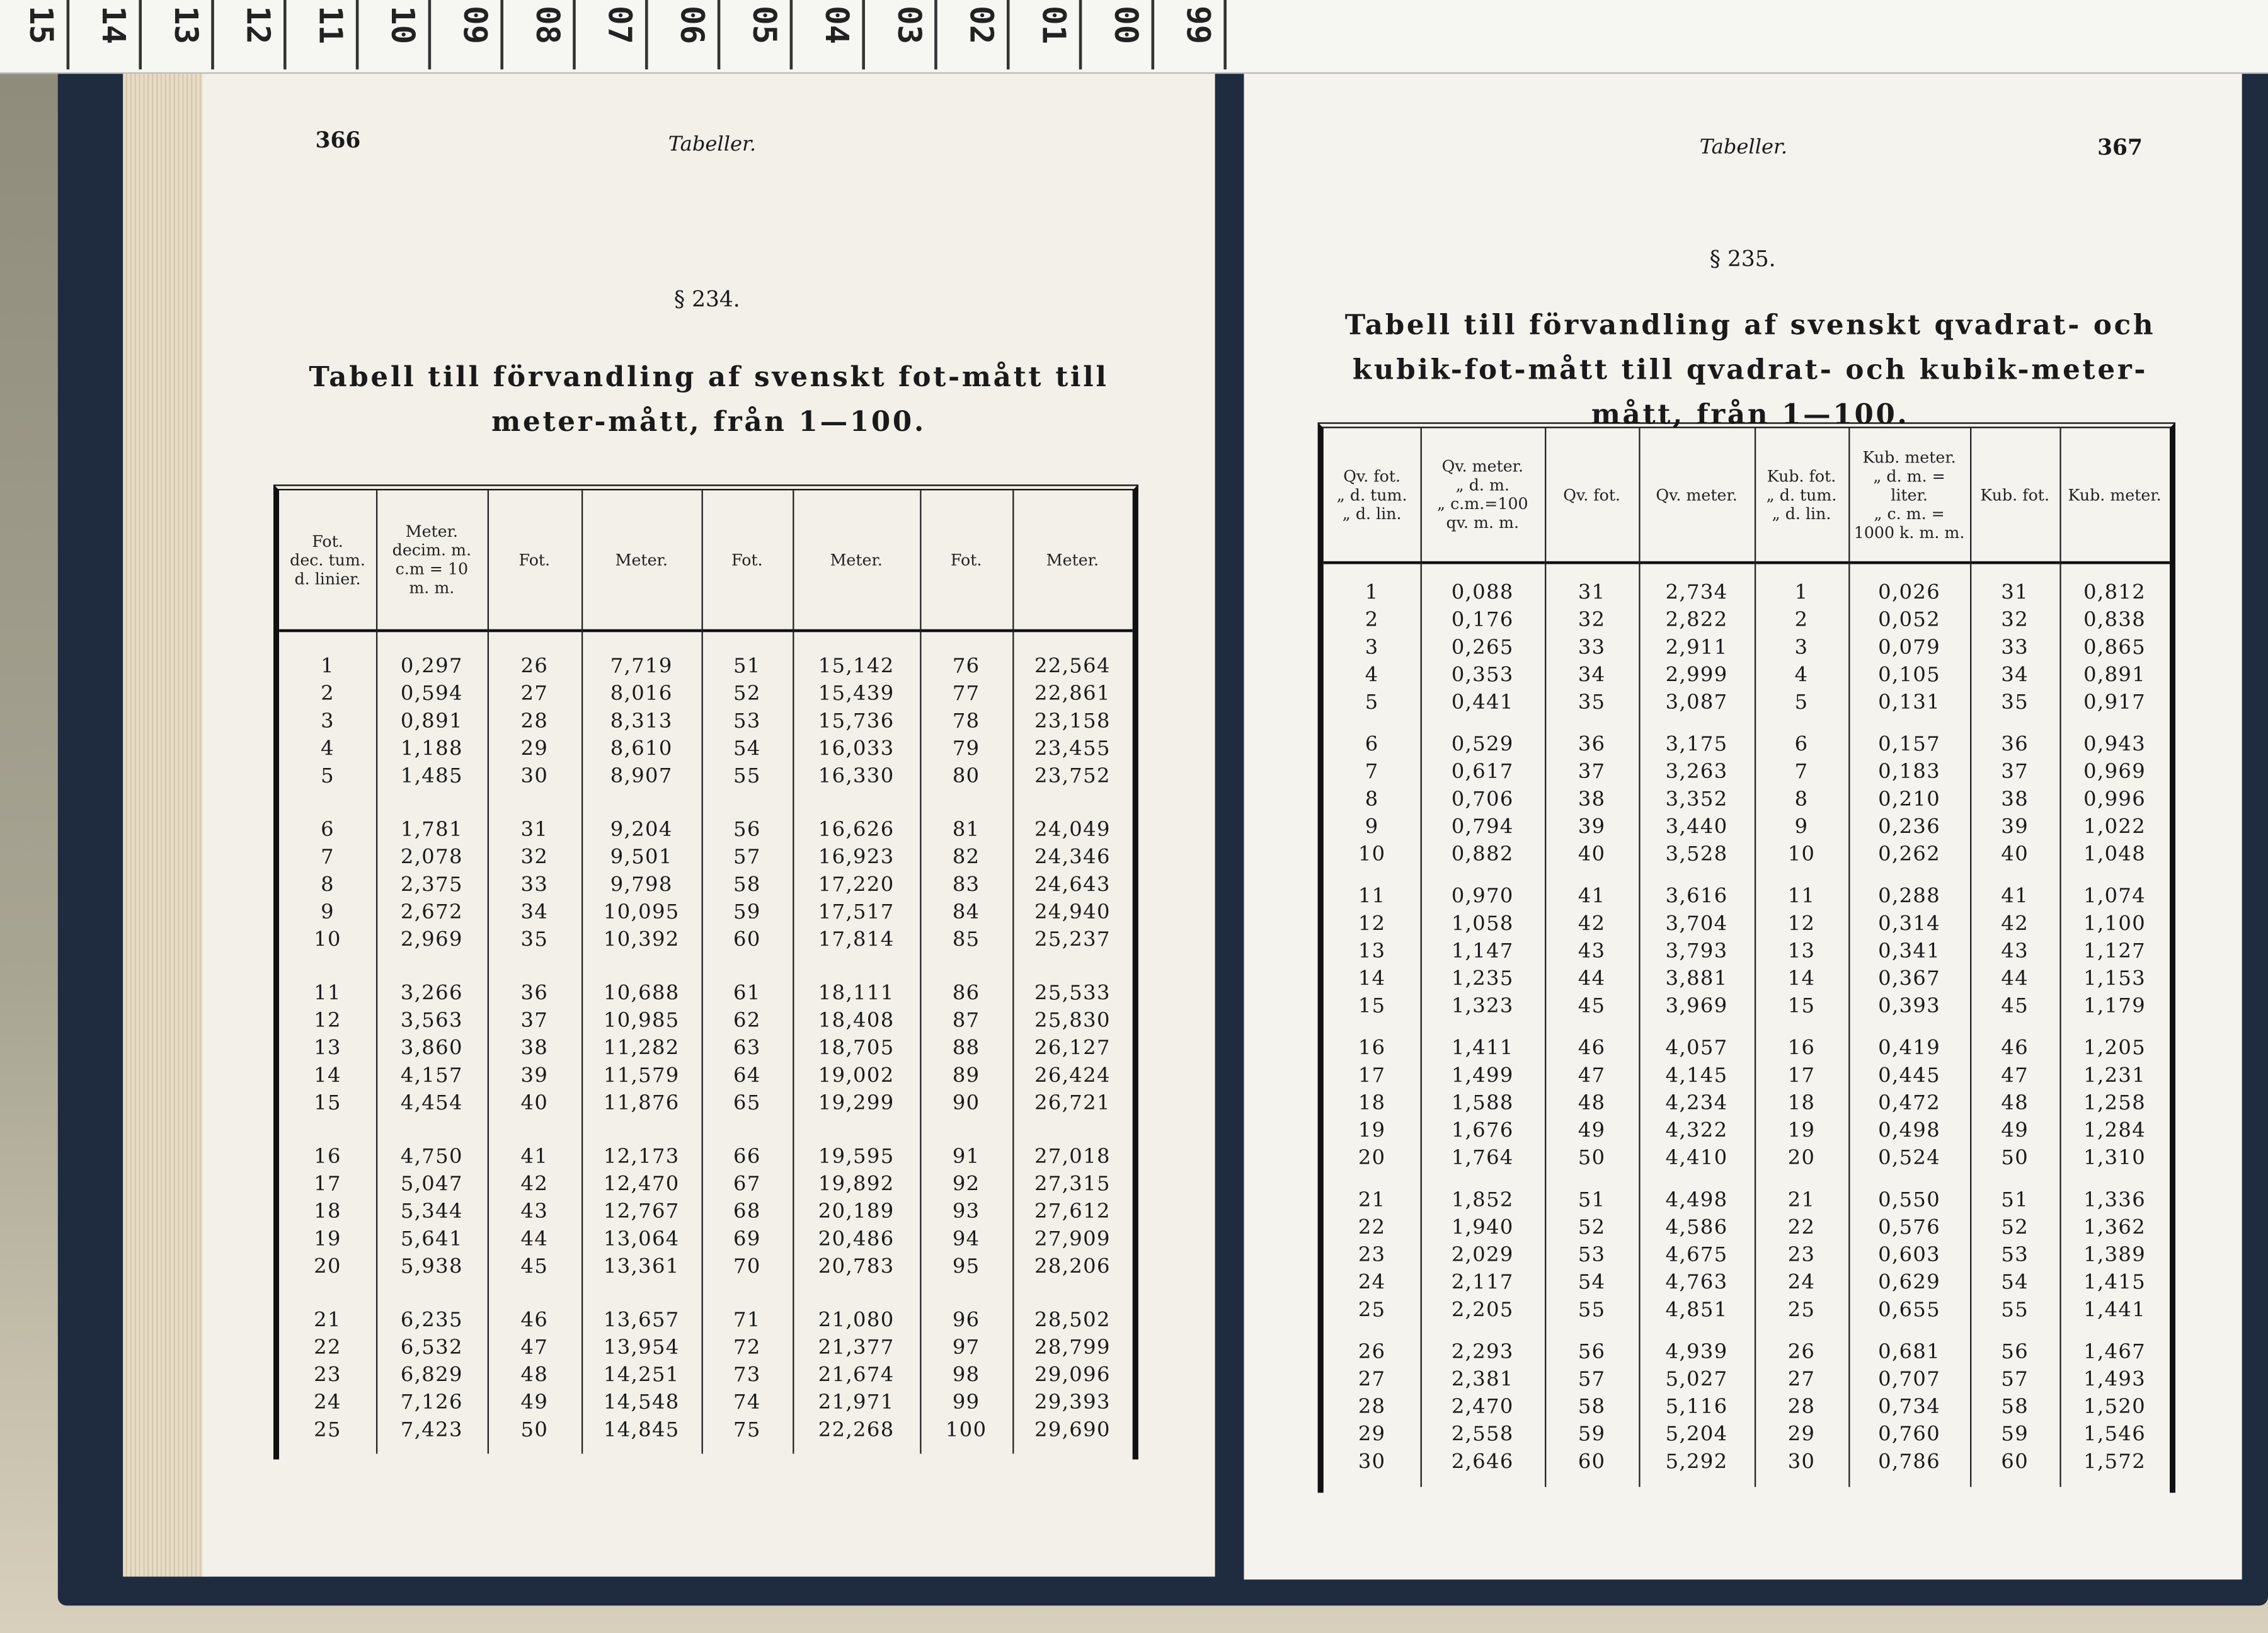  Describe the element at coordinates (1640, 957) in the screenshot. I see `column-rule` at that location.